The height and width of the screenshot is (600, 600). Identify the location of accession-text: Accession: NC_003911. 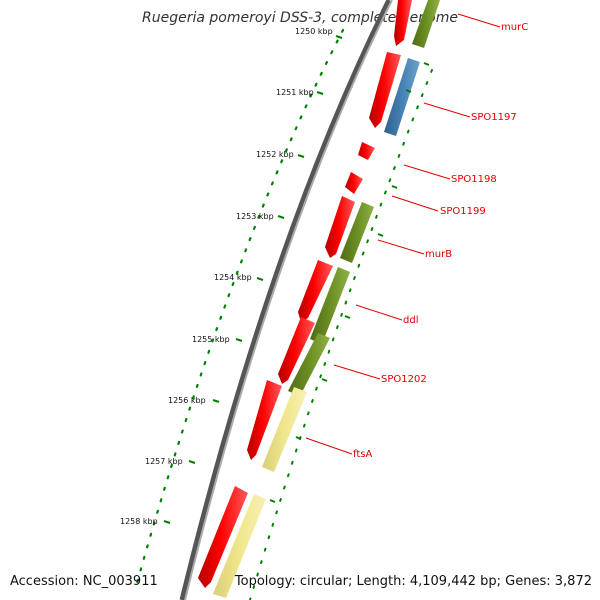
(84, 581).